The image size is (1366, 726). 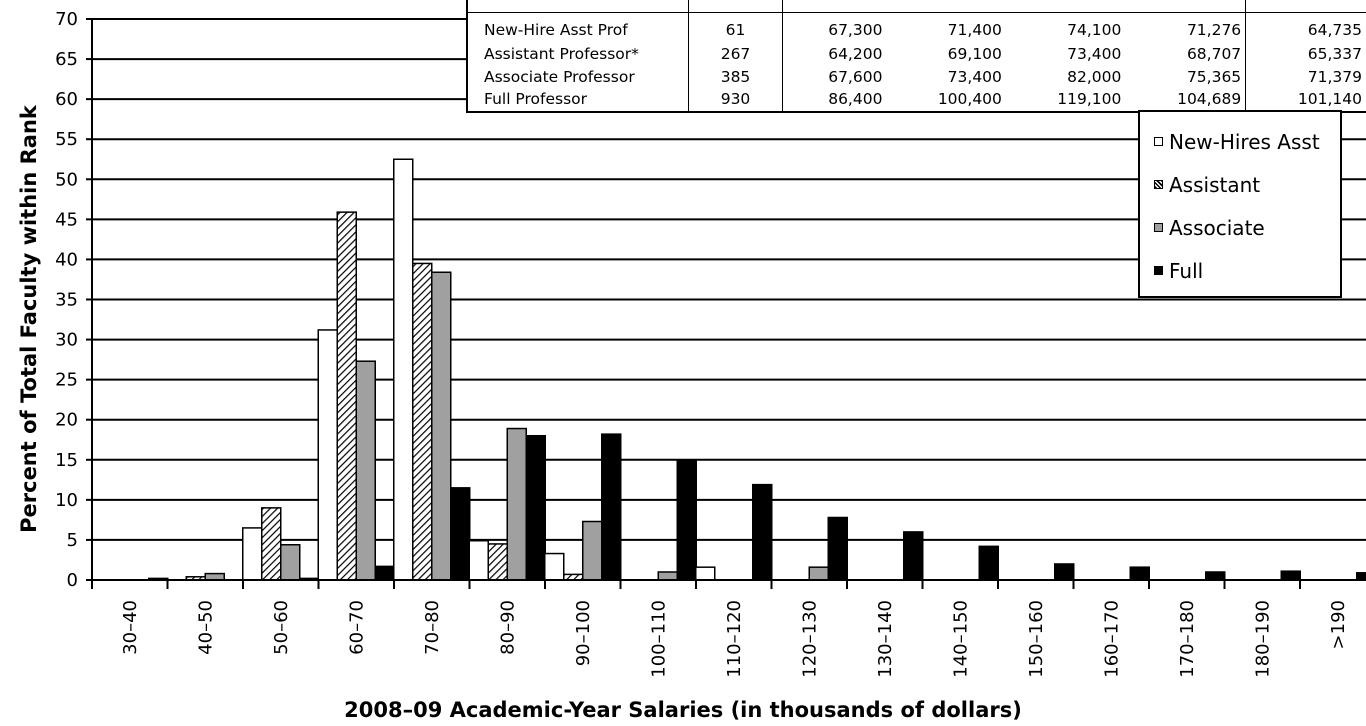 I want to click on y-tick-label: 50, so click(x=66, y=179).